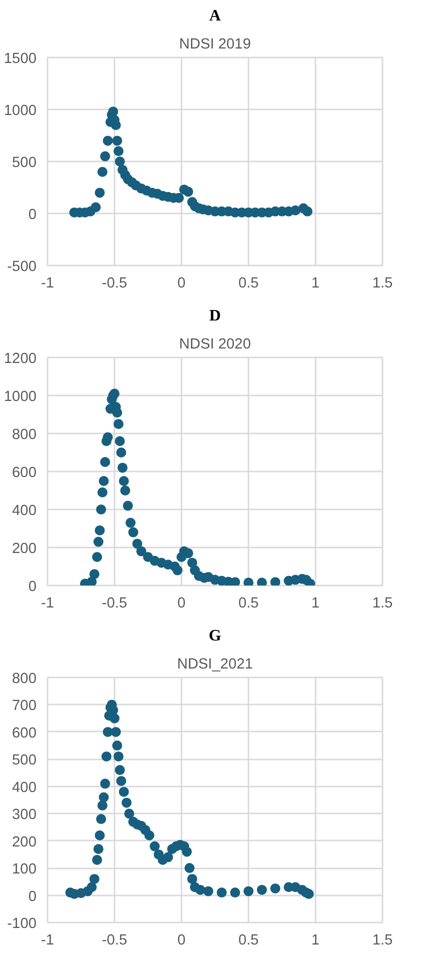  Describe the element at coordinates (20, 397) in the screenshot. I see `y-tick-label: 1000` at that location.